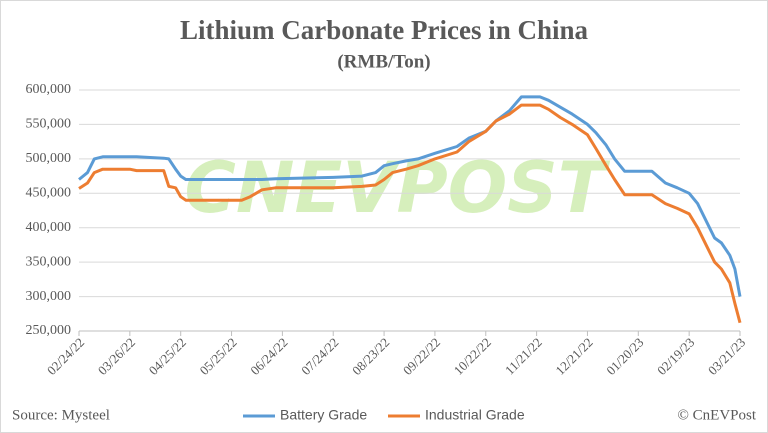 The height and width of the screenshot is (433, 768). What do you see at coordinates (49, 330) in the screenshot?
I see `y-tick-label: 250,000` at bounding box center [49, 330].